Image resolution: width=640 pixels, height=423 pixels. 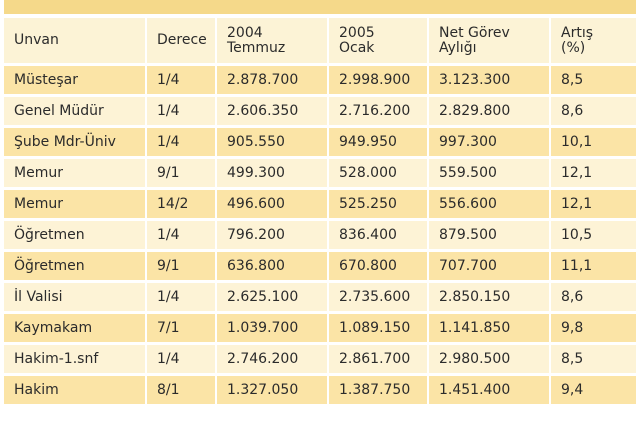 What do you see at coordinates (75, 142) in the screenshot?
I see `cell-unvan: Şube Mdr-Üniv` at bounding box center [75, 142].